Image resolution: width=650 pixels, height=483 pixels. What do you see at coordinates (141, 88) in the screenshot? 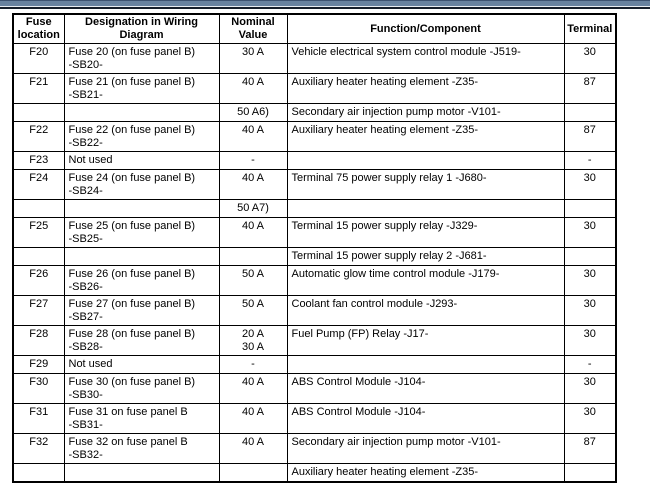
I see `cell-designation: Fuse 21 (on fuse panel B) -SB21-` at bounding box center [141, 88].